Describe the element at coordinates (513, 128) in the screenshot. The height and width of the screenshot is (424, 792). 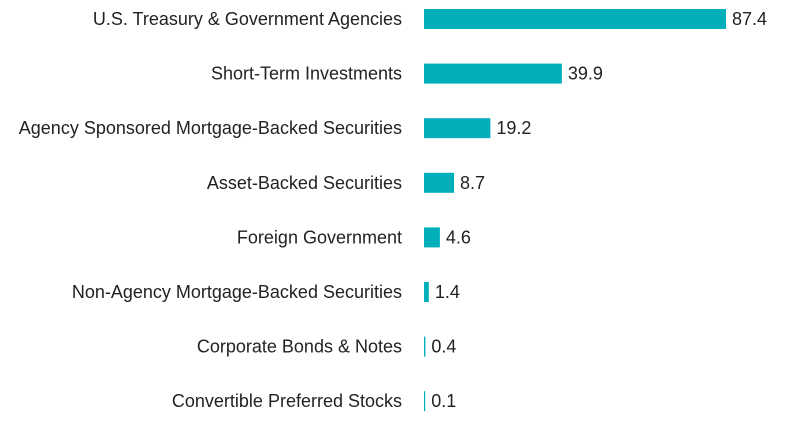
I see `value-label: 19.2` at that location.